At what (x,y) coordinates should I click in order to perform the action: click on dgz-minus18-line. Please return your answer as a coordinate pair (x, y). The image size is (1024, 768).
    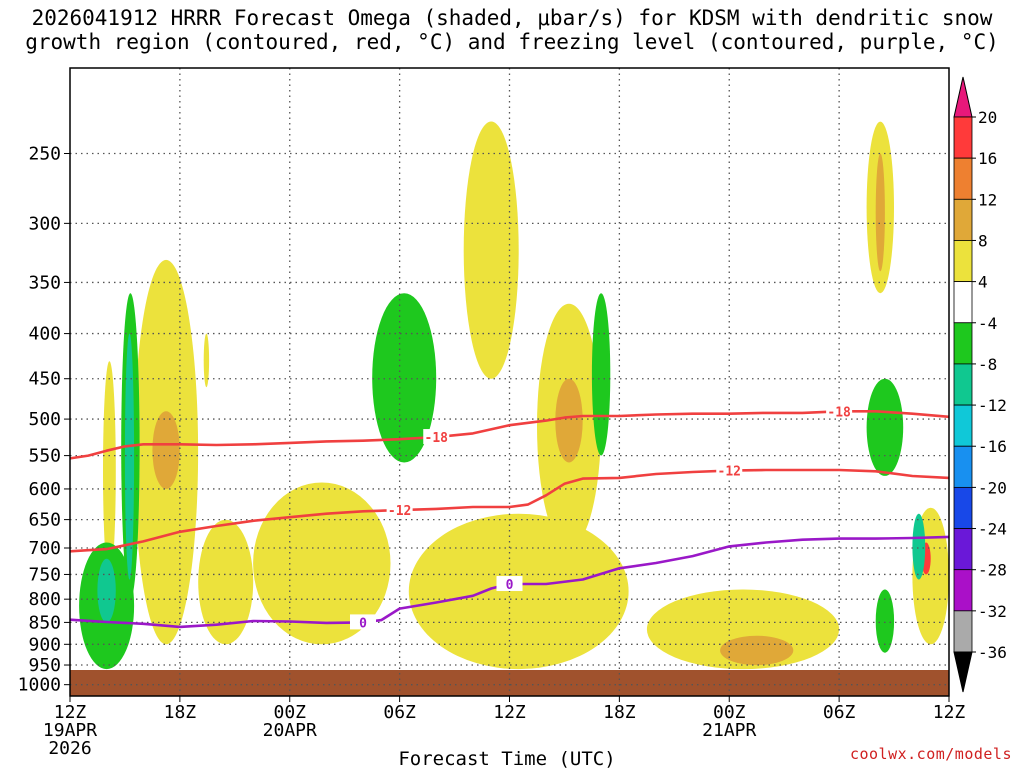
    Looking at the image, I should click on (509, 435).